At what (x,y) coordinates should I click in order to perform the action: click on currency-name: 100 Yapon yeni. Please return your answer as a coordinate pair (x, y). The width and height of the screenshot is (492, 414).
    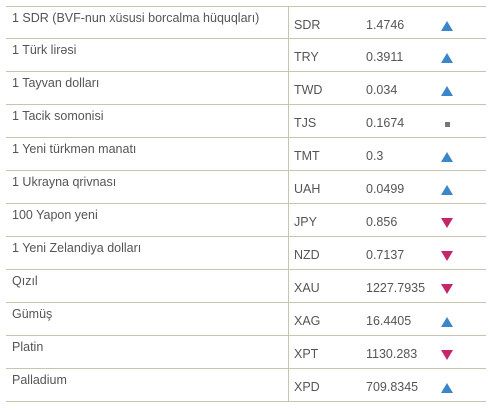
    Looking at the image, I should click on (147, 220).